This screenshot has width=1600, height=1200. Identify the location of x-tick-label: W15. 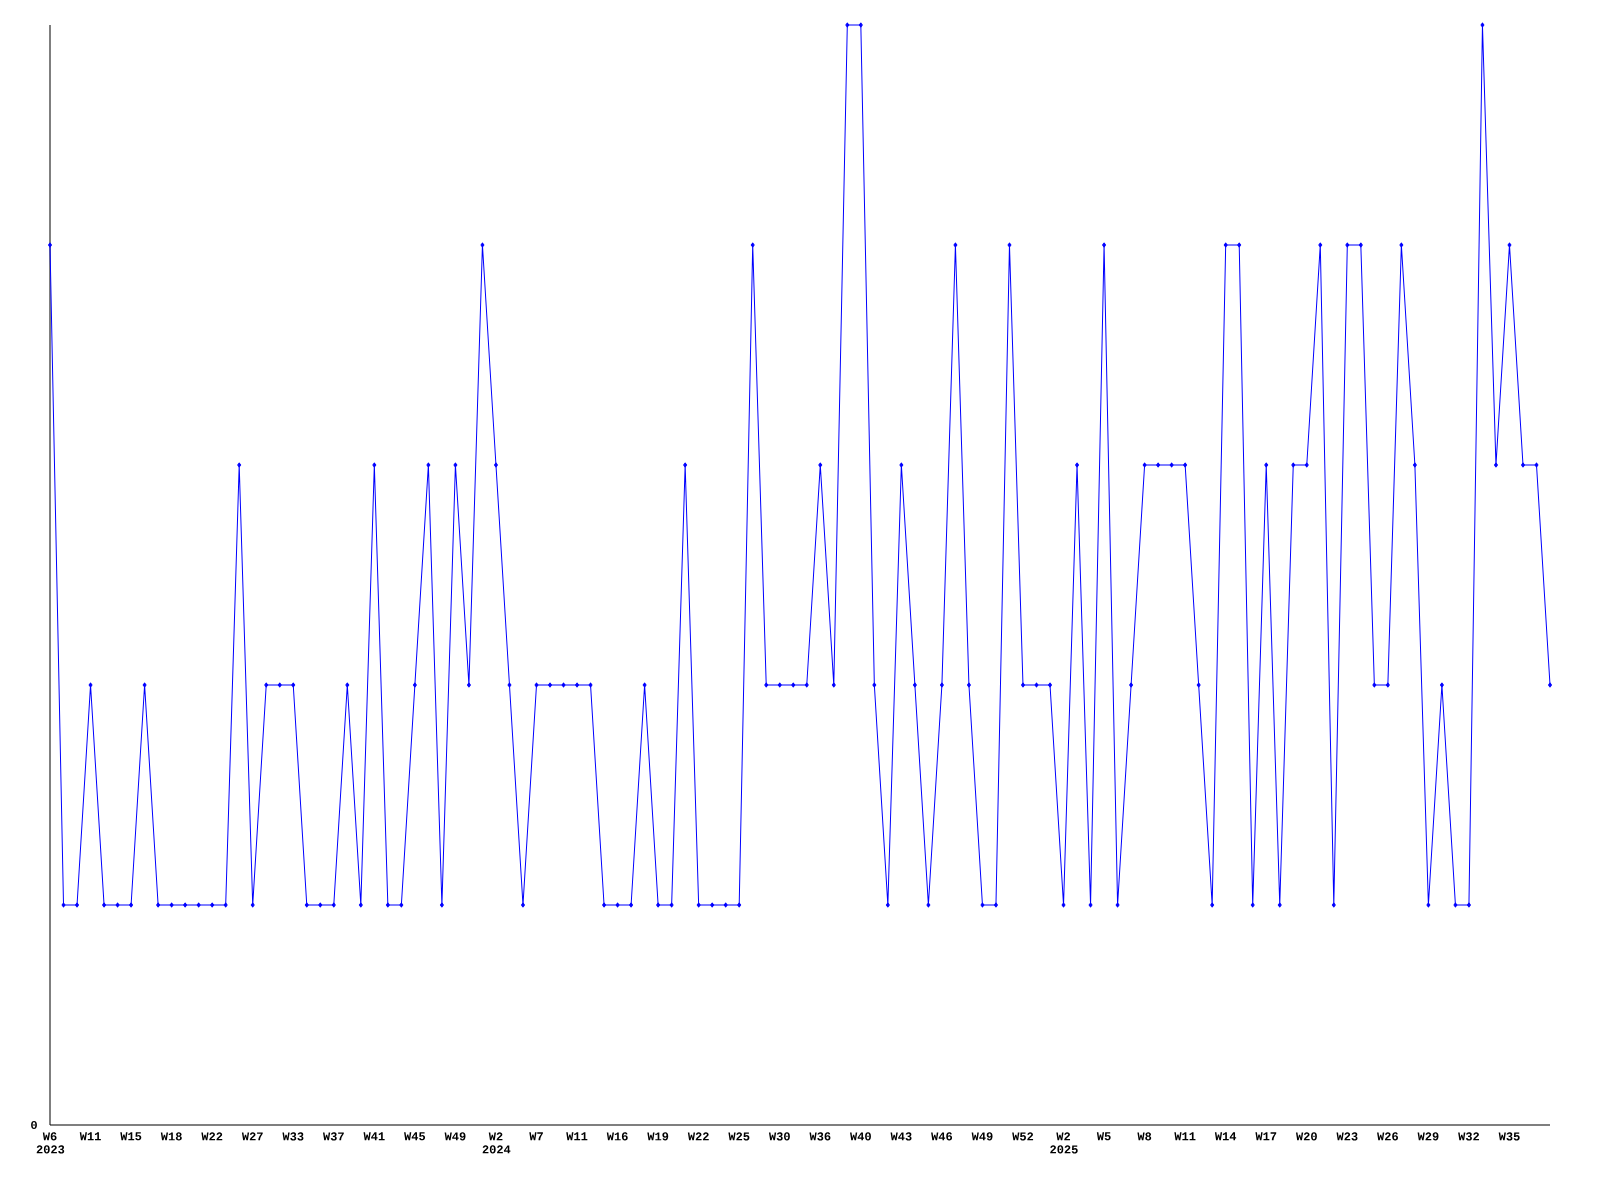
(131, 1136).